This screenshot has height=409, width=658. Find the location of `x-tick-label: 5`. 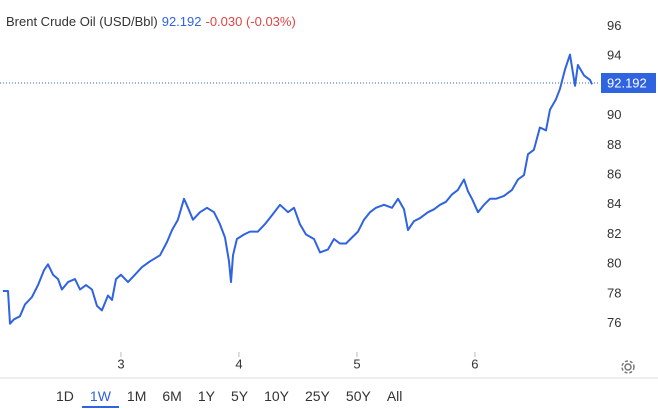

x-tick-label: 5 is located at coordinates (356, 363).